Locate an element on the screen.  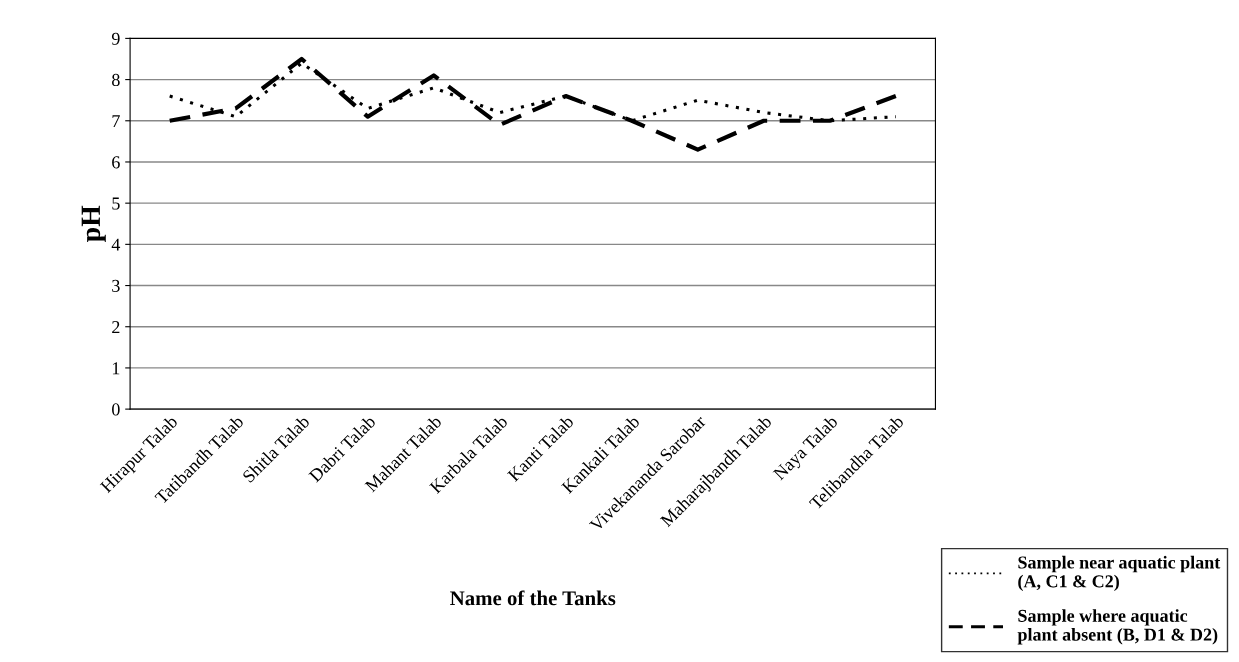
y-tick-label: 2 is located at coordinates (116, 327).